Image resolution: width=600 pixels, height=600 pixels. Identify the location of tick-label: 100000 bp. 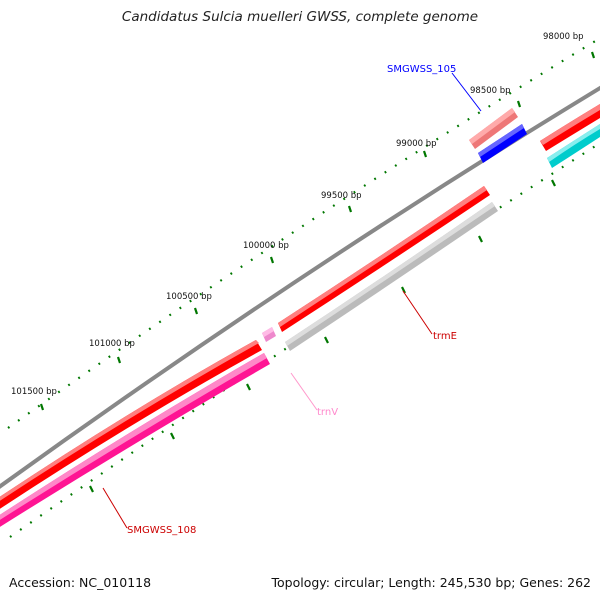
(266, 246).